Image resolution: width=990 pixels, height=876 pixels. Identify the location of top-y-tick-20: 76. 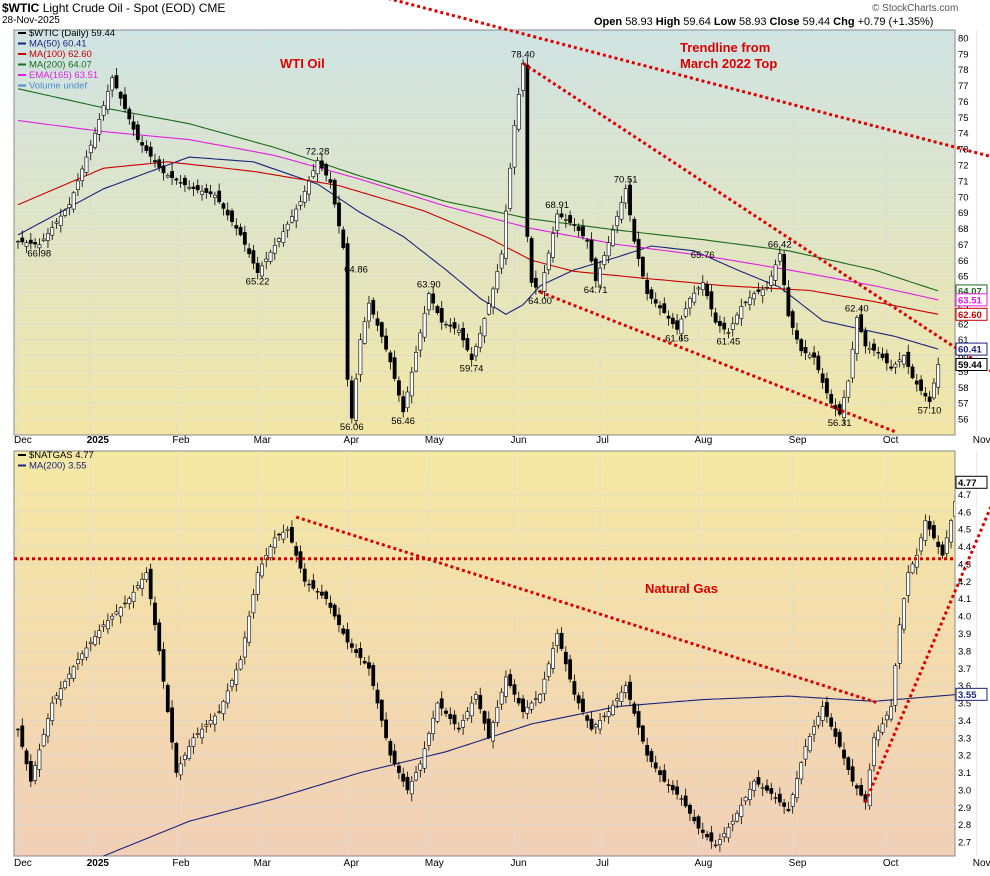
(963, 102).